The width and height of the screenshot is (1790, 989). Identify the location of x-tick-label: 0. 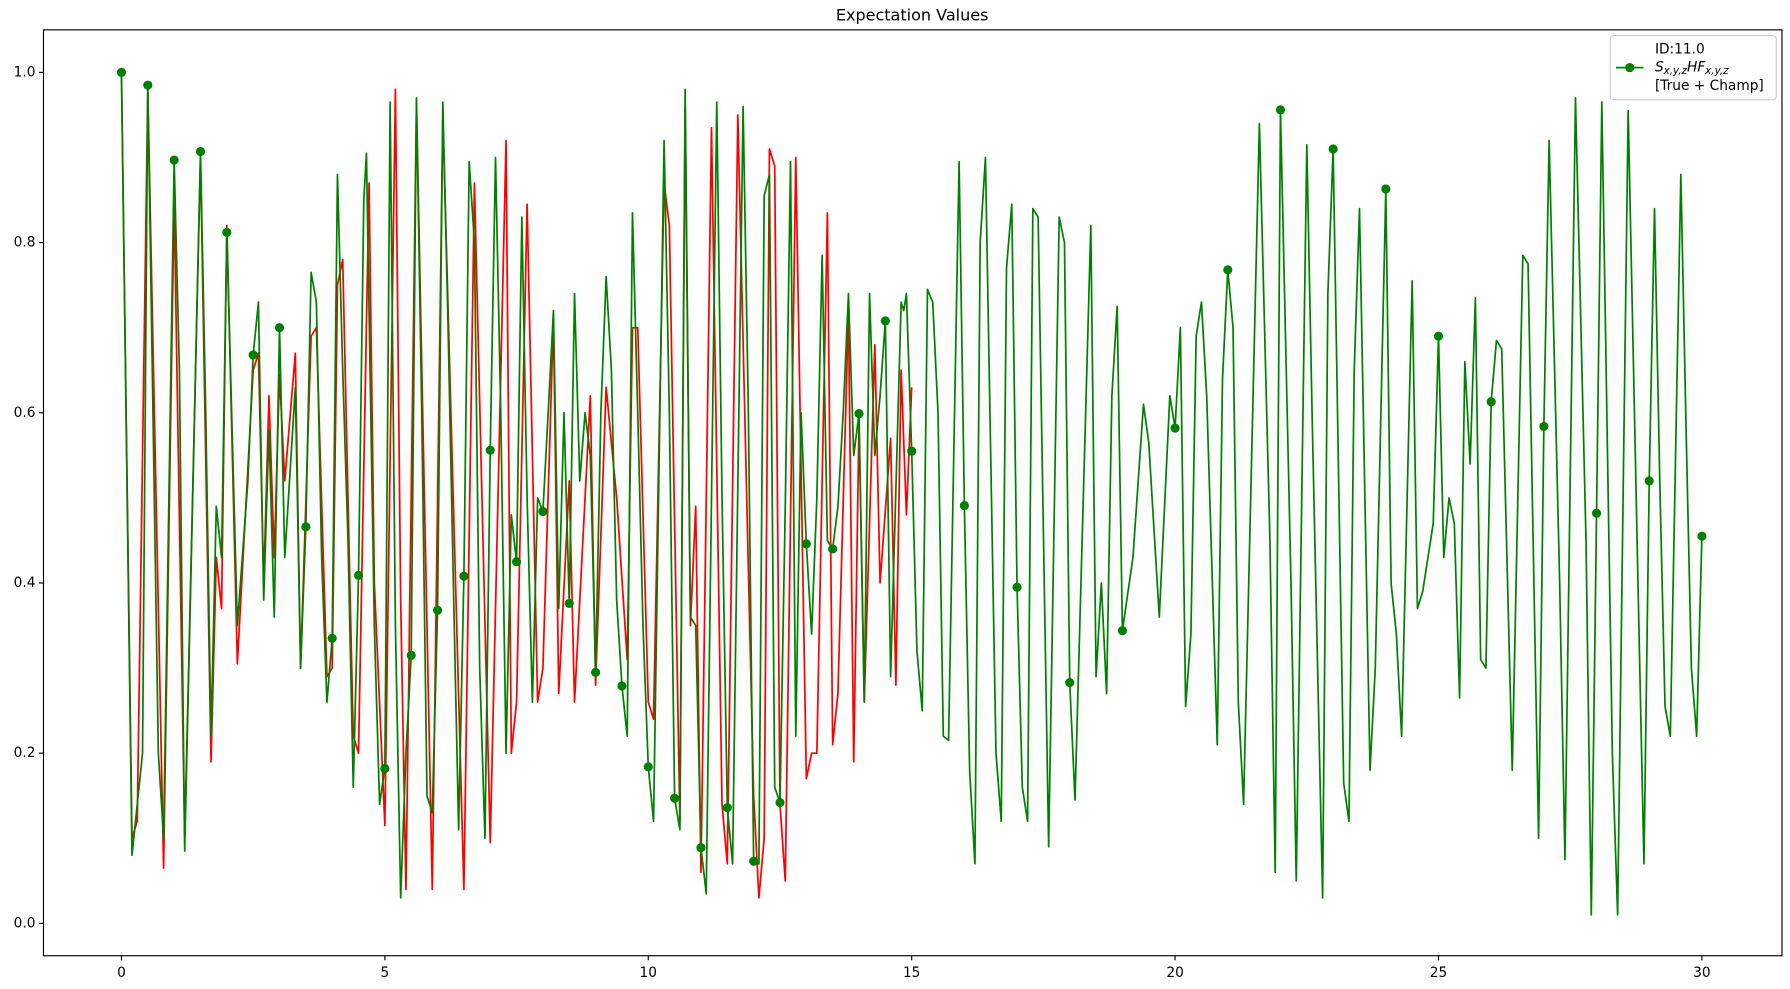
(121, 973).